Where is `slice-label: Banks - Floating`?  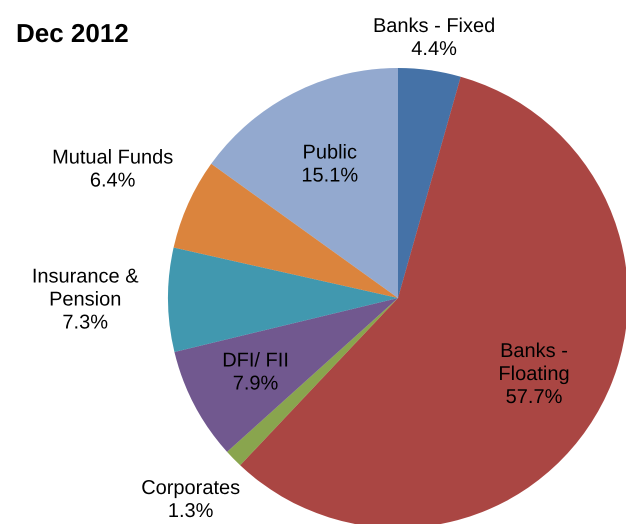 slice-label: Banks - Floating is located at coordinates (534, 363).